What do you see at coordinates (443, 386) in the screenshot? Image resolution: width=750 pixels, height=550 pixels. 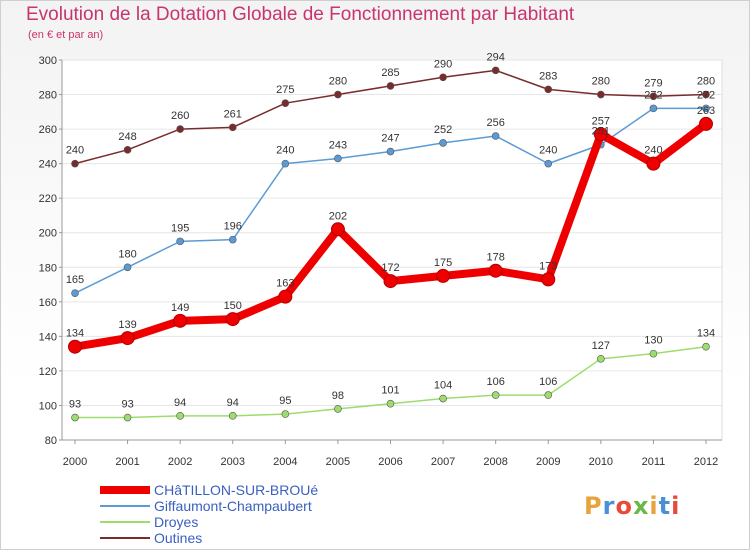 I see `data-label: 104` at bounding box center [443, 386].